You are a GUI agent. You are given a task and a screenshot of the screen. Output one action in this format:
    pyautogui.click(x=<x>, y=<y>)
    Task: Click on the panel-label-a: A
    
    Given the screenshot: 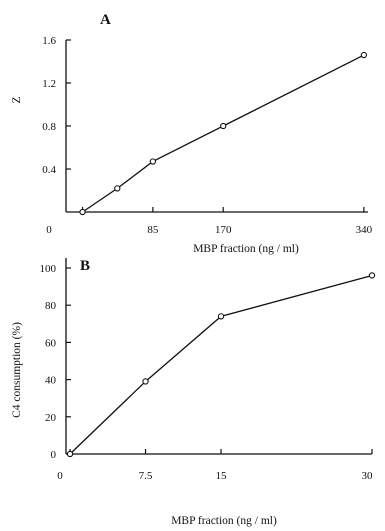 What is the action you would take?
    pyautogui.click(x=105, y=20)
    